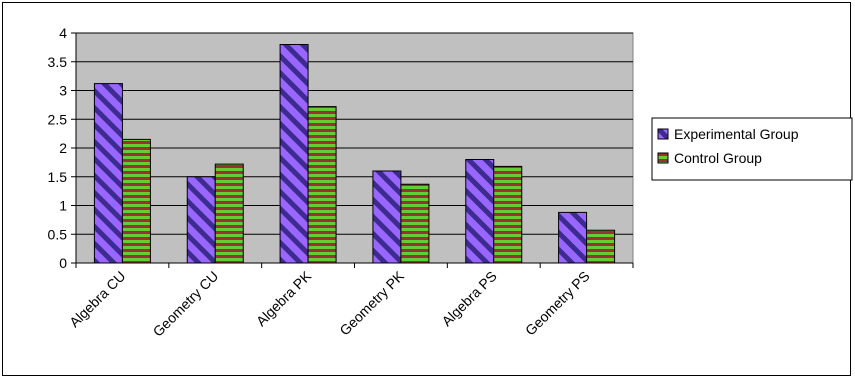 The width and height of the screenshot is (855, 381). Describe the element at coordinates (97, 299) in the screenshot. I see `x-tick-label: Algebra CU` at that location.